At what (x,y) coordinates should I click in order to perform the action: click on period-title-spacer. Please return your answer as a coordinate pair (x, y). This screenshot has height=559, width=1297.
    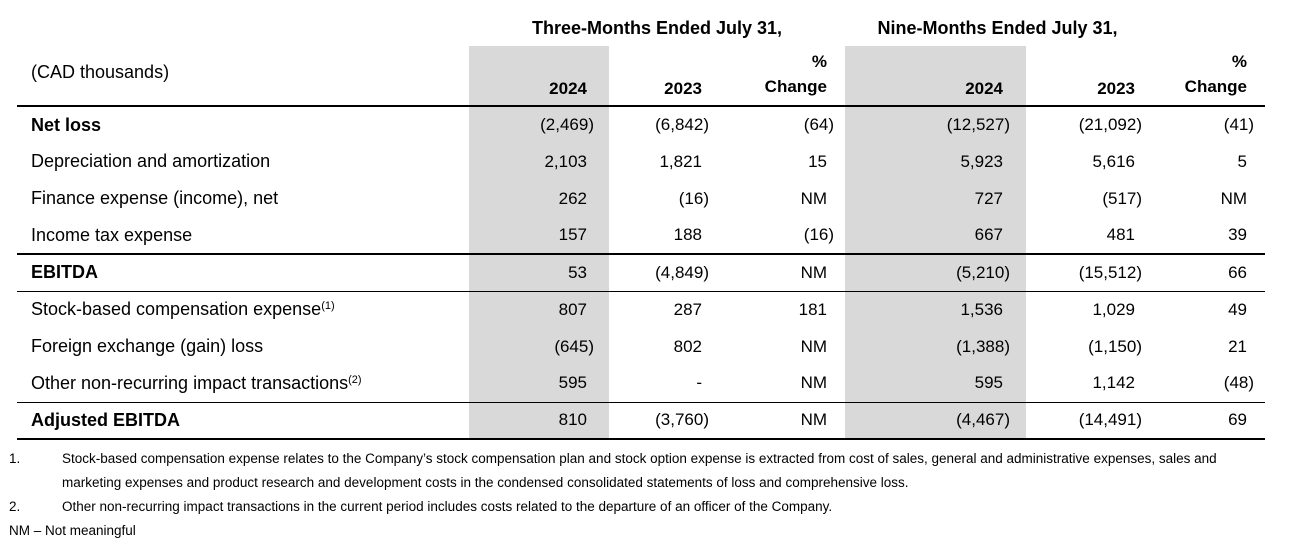
    Looking at the image, I should click on (243, 29).